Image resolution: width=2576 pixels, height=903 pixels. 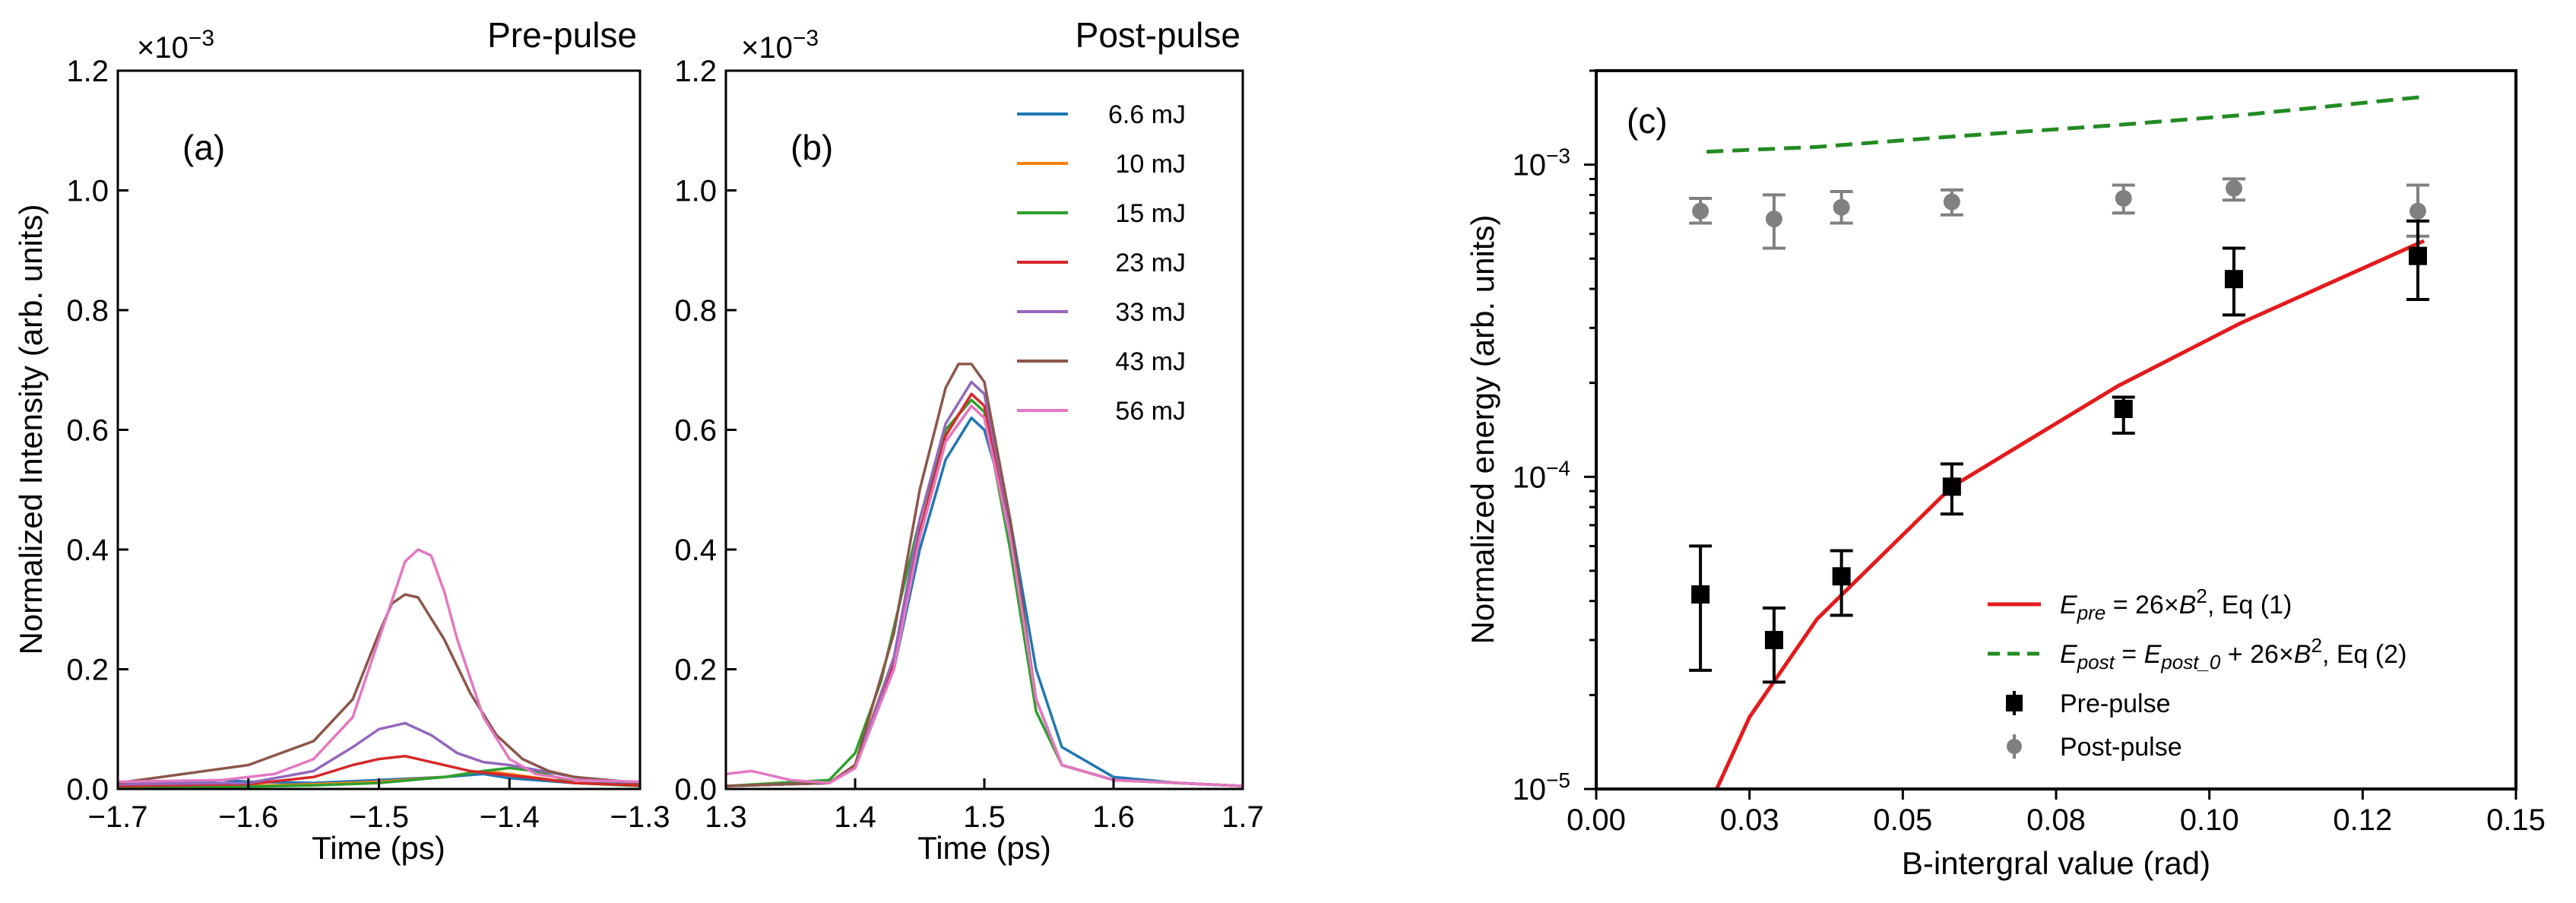 What do you see at coordinates (510, 817) in the screenshot?
I see `x-tick-label: −1.4` at bounding box center [510, 817].